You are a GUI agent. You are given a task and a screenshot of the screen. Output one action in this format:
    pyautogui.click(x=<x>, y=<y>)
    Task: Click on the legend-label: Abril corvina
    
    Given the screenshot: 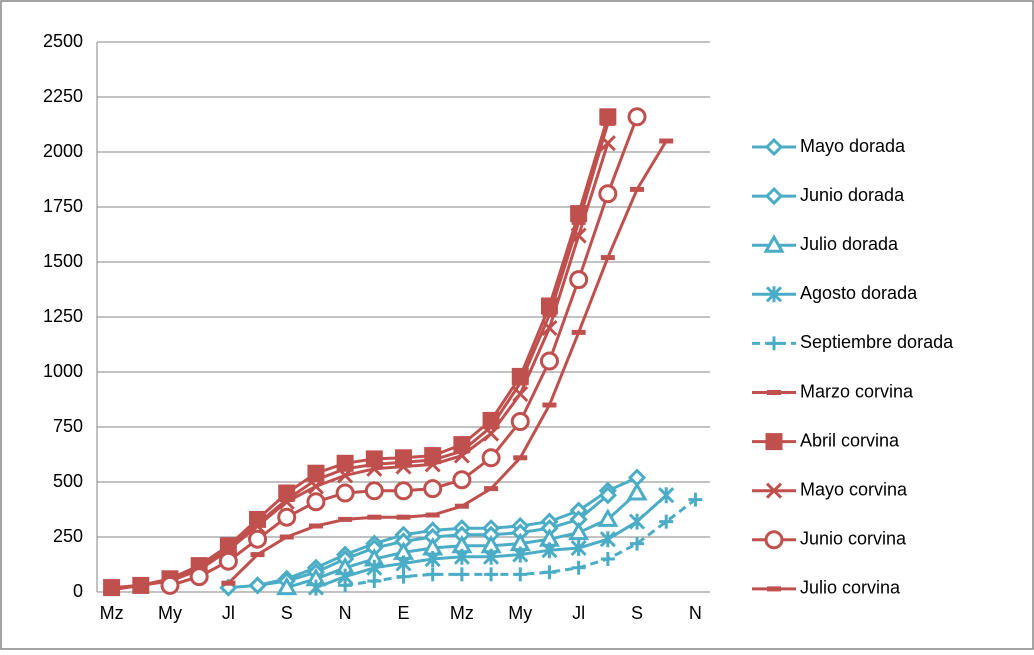 What is the action you would take?
    pyautogui.click(x=850, y=440)
    